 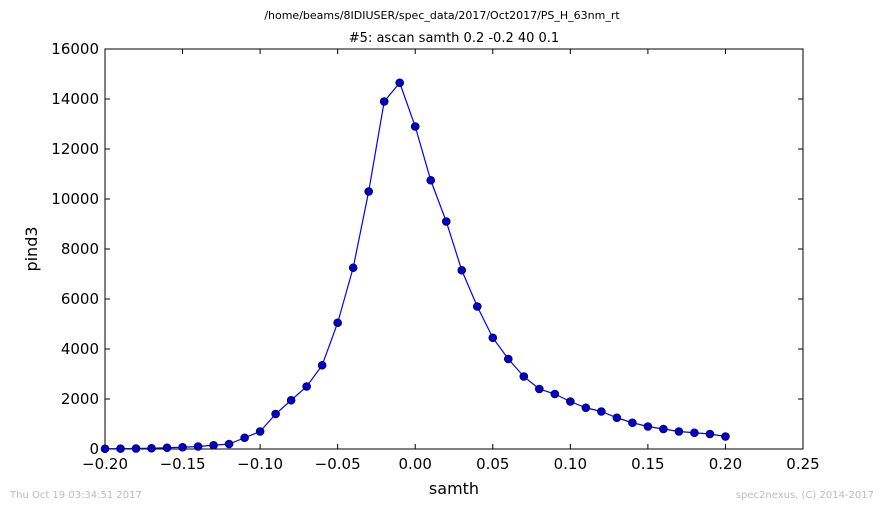 I want to click on x-tick-label: −0.10, so click(x=260, y=464).